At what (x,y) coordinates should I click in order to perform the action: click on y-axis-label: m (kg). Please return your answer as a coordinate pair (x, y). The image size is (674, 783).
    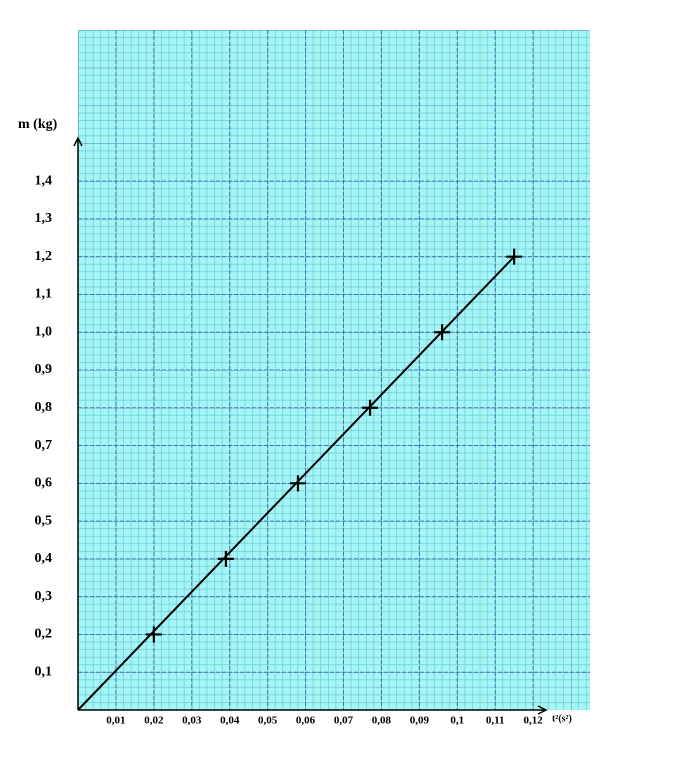
    Looking at the image, I should click on (38, 124).